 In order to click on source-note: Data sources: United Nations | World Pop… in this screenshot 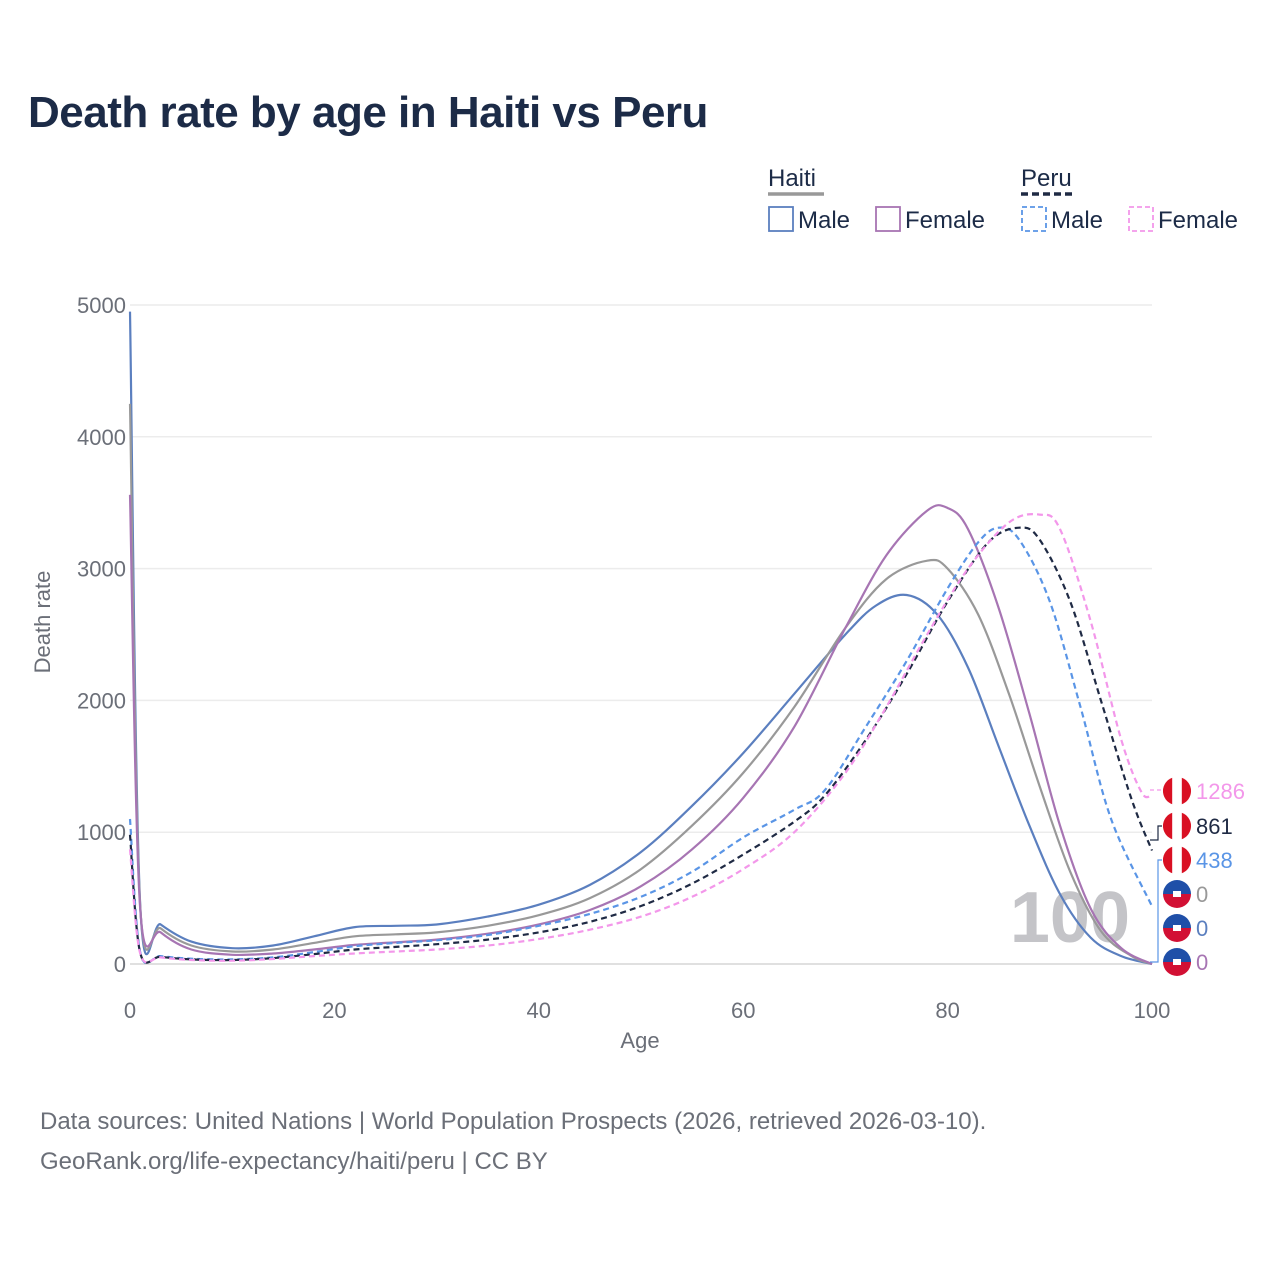, I will do `click(513, 1121)`.